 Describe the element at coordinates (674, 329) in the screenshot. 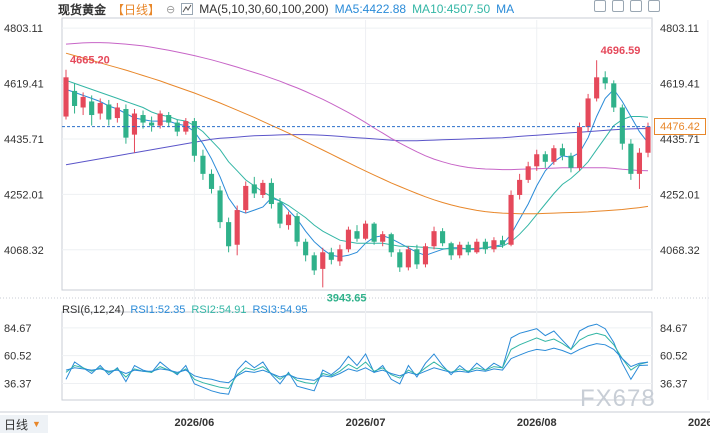

I see `rsi-tick-label-right: 84.67` at that location.